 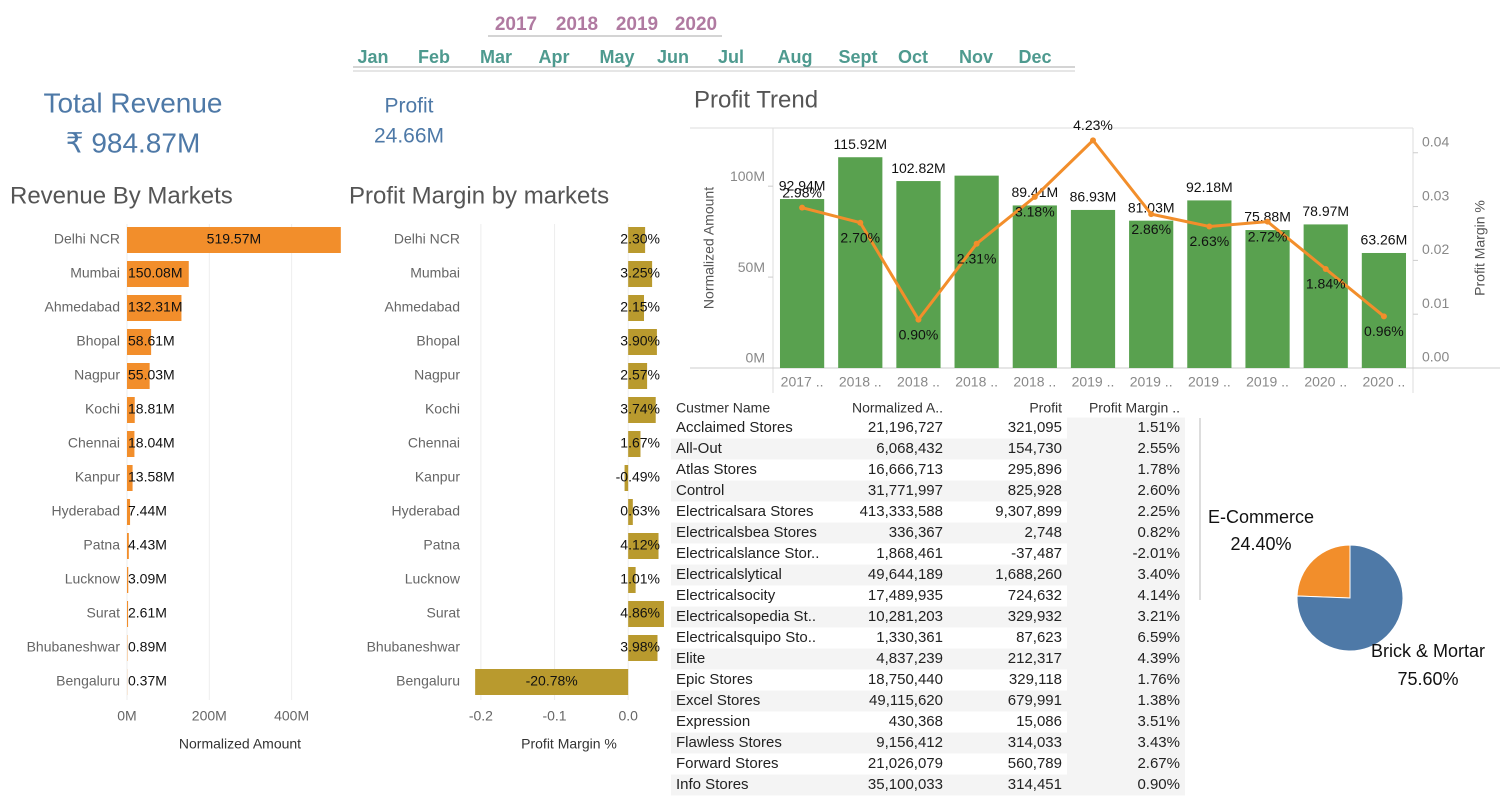 I want to click on y-tick-label: 100M, so click(x=747, y=176).